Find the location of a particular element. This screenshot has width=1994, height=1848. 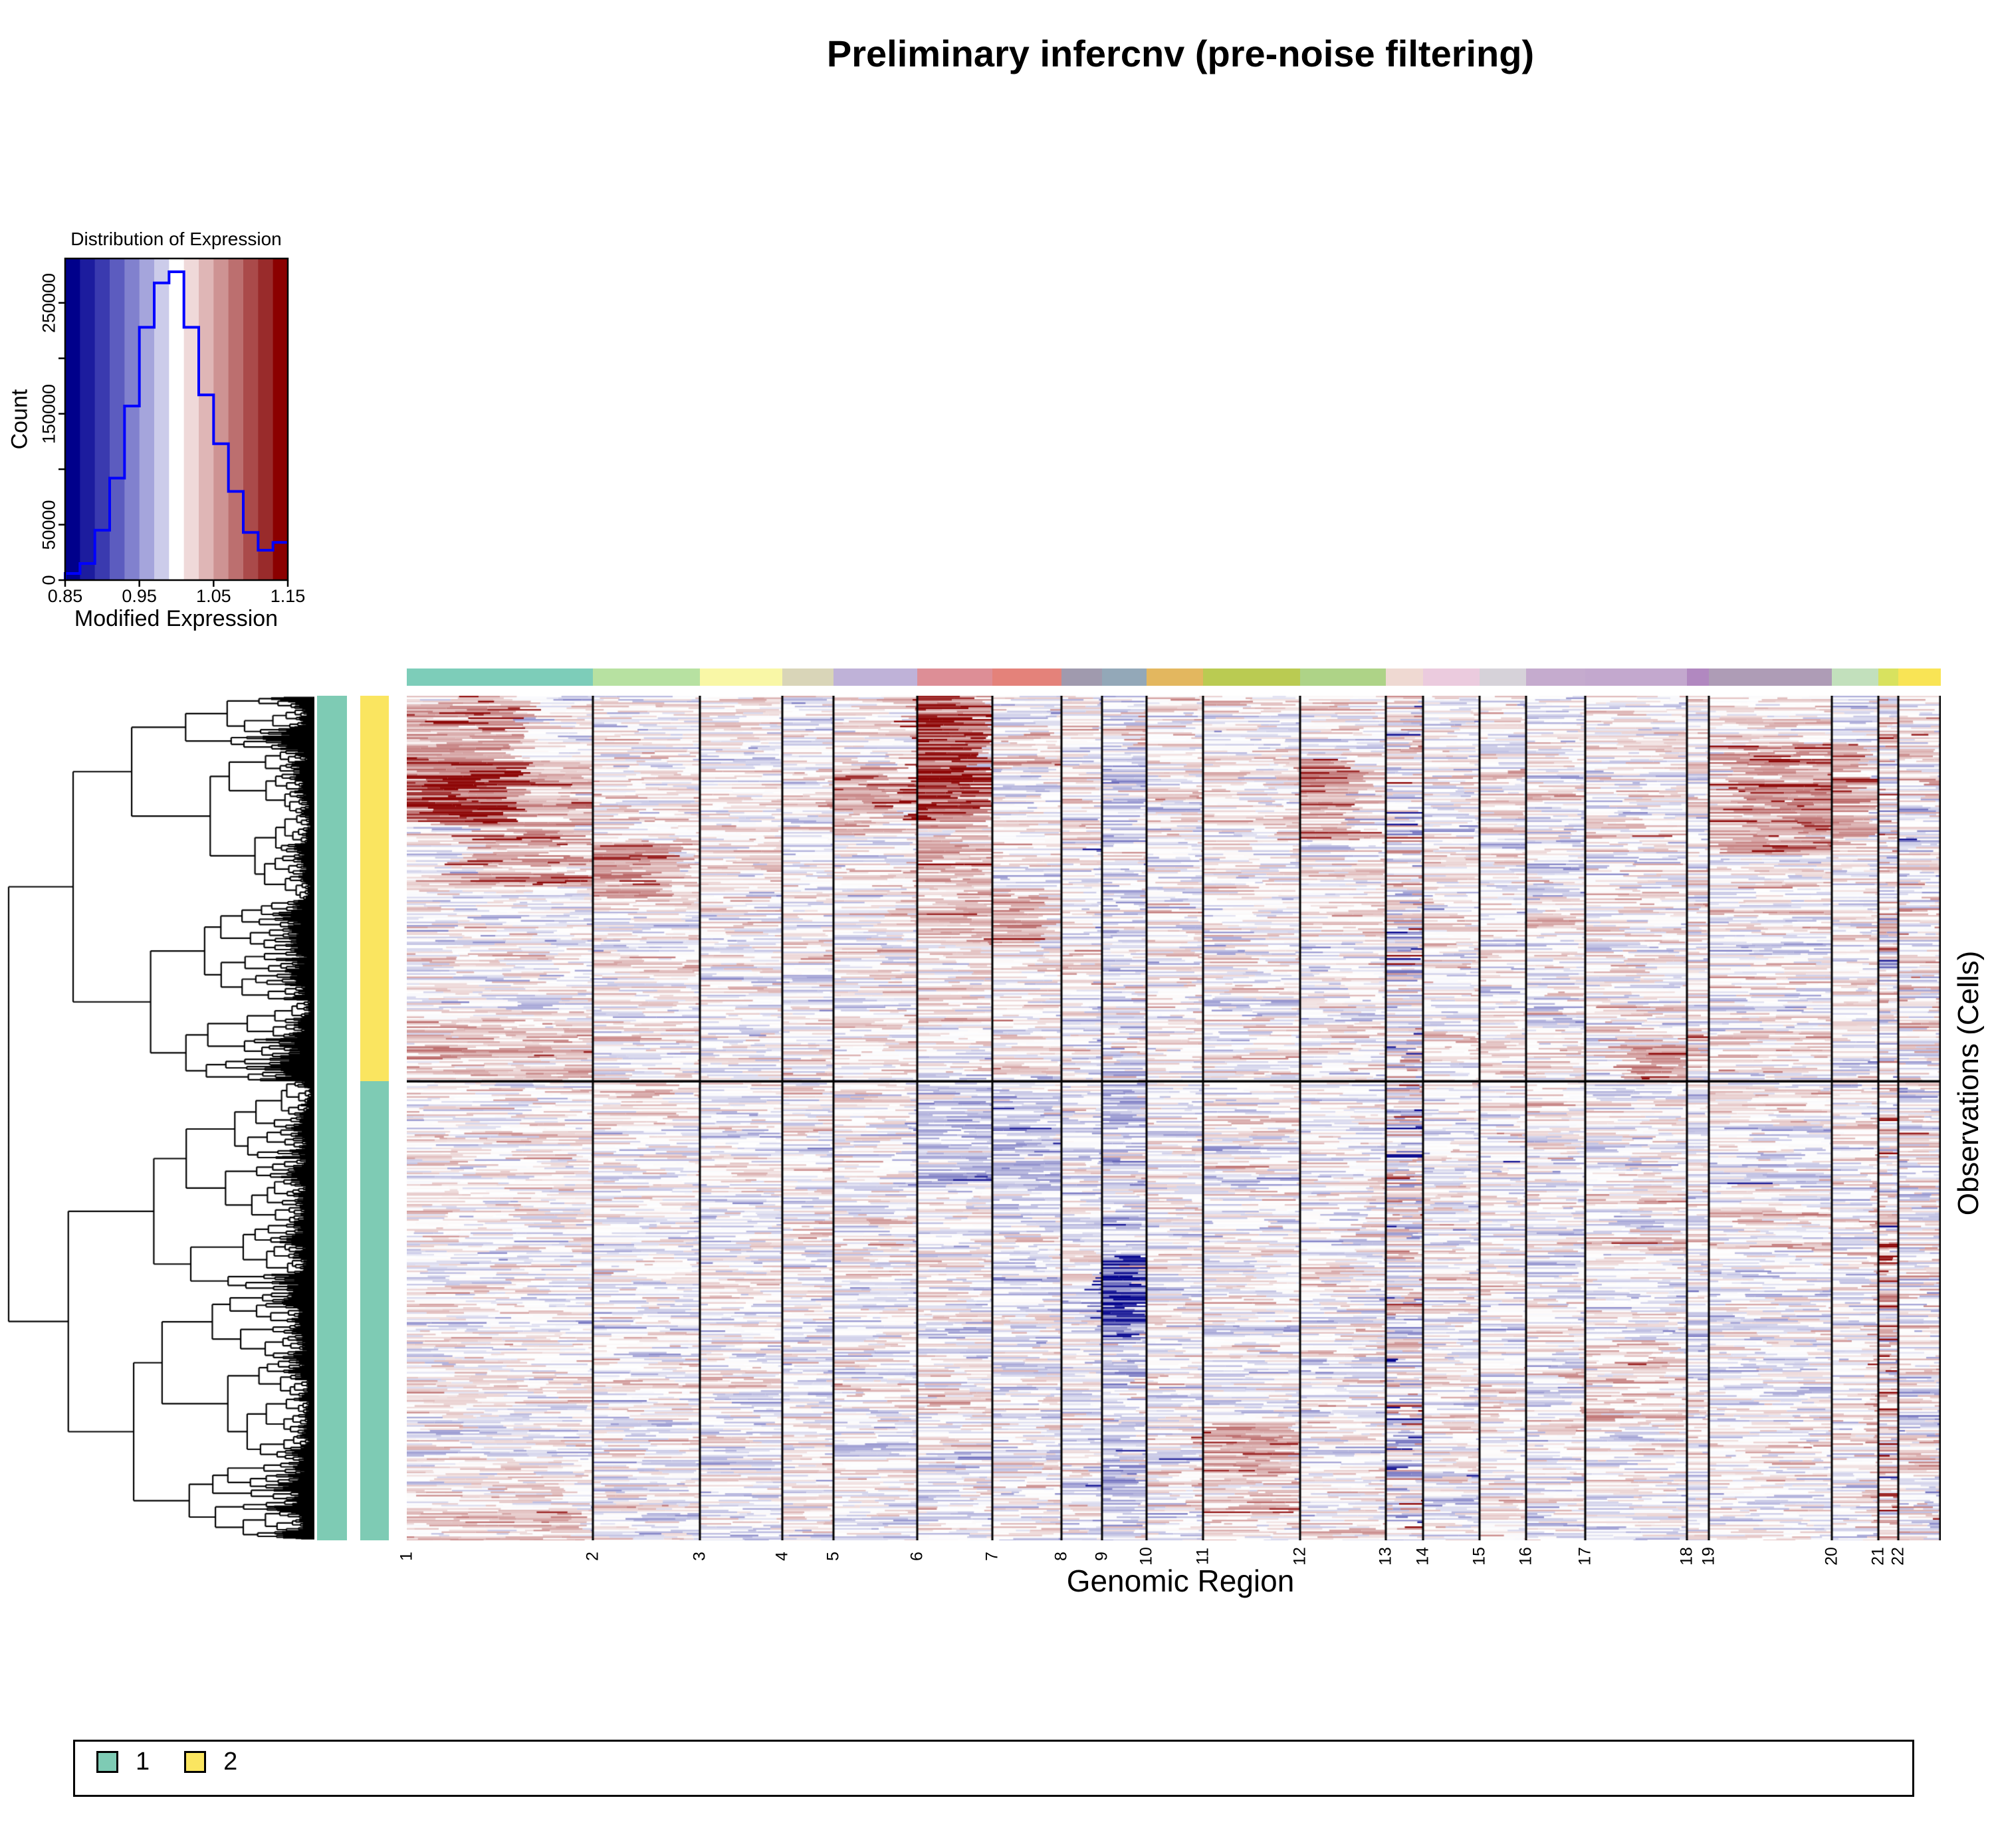

chromosome-color-bar is located at coordinates (1174, 677).